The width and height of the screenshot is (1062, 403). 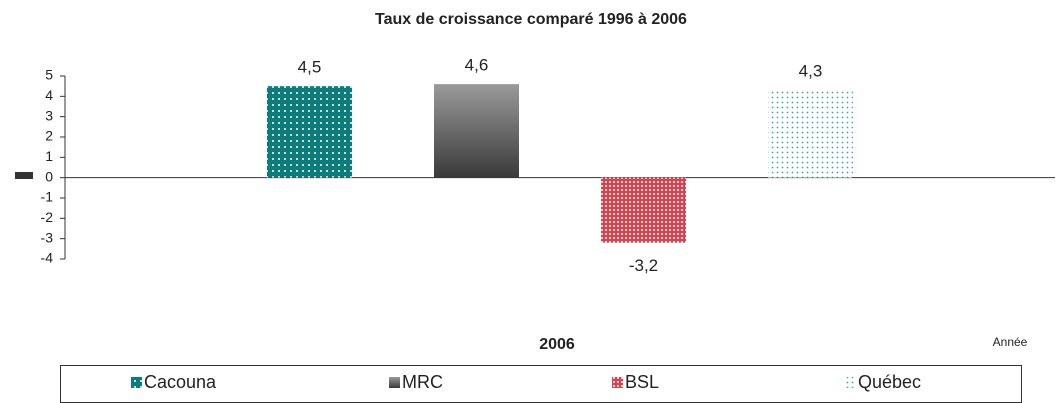 What do you see at coordinates (47, 258) in the screenshot?
I see `y-tick-label: -4` at bounding box center [47, 258].